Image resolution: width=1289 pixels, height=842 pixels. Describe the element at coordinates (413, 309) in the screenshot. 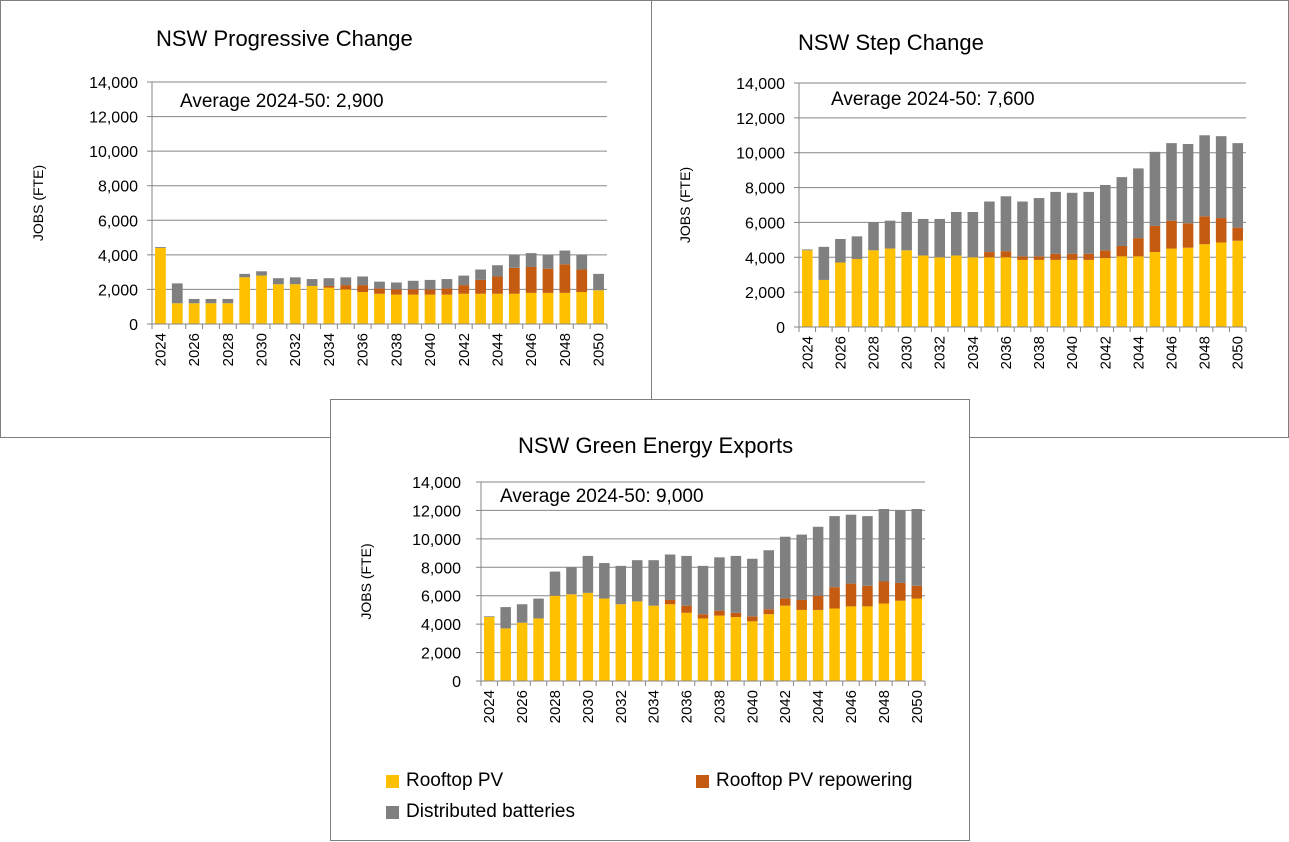

I see `bar-rooftop-pv-2039` at that location.